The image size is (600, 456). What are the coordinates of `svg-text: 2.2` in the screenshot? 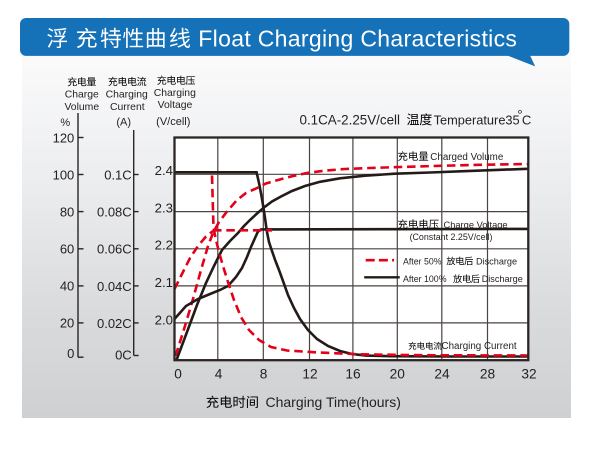 It's located at (164, 245).